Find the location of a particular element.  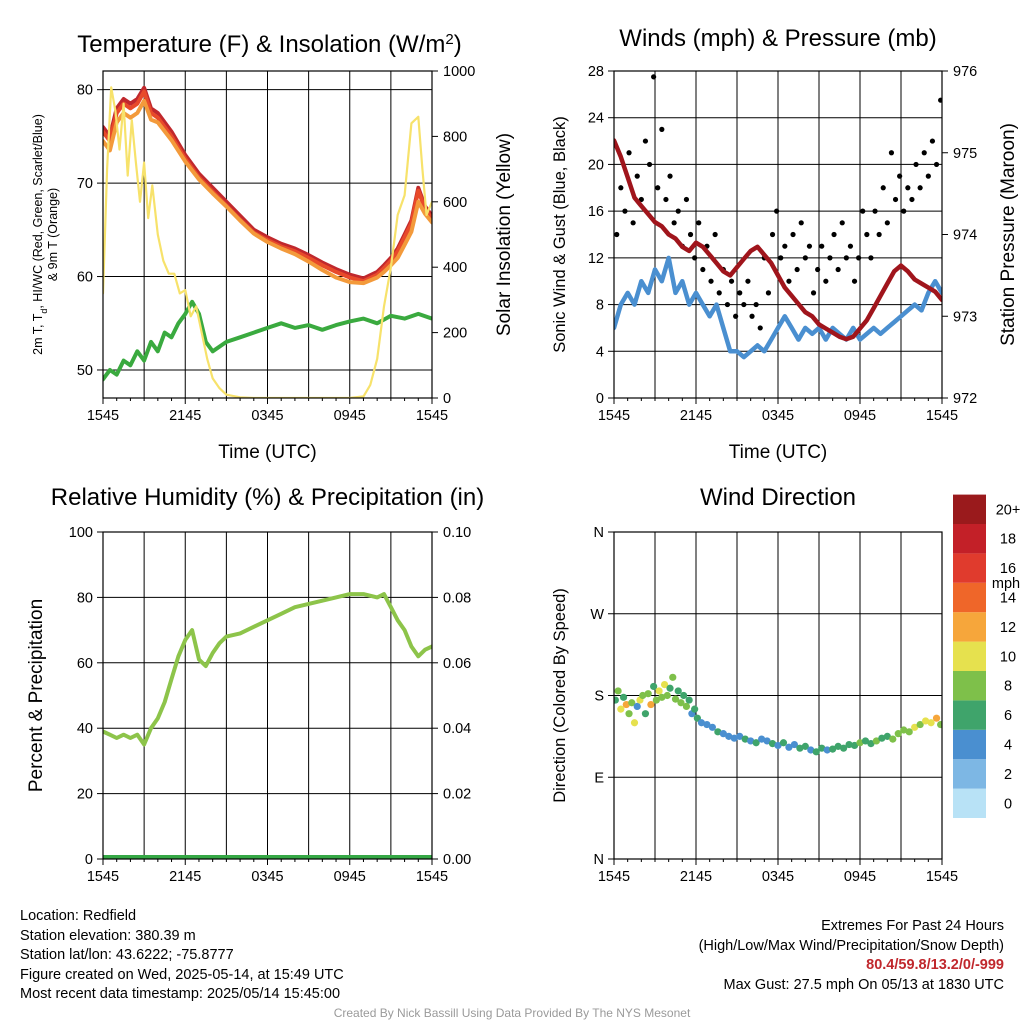

y2-axis-label: Station Pressure (Maroon) is located at coordinates (1008, 234).